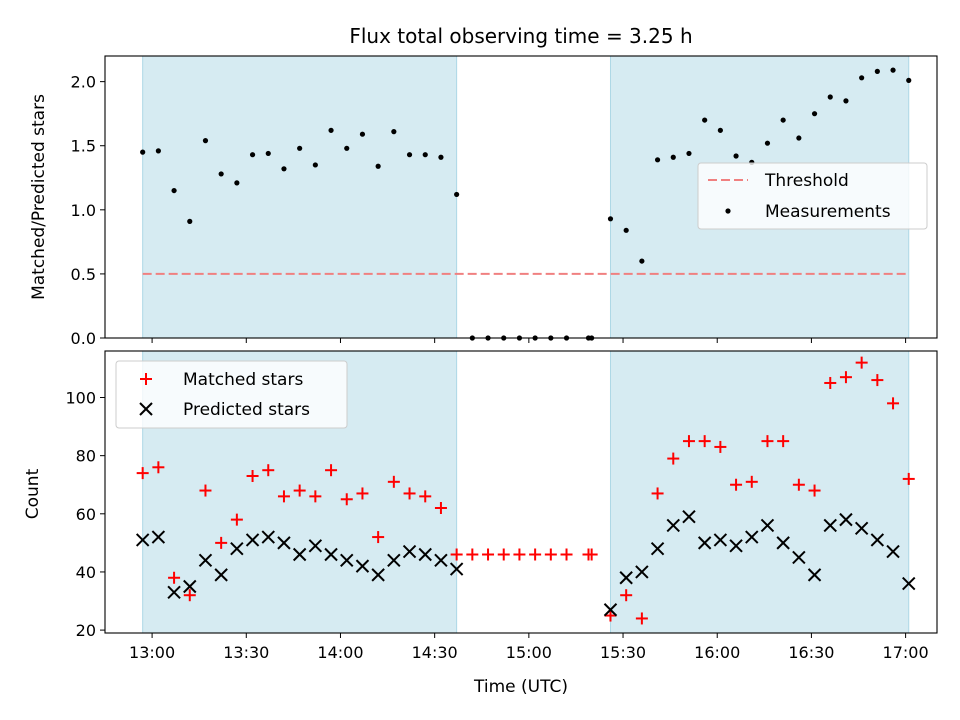 This screenshot has height=720, width=960. What do you see at coordinates (83, 338) in the screenshot?
I see `top-y-tick-label: 0.0` at bounding box center [83, 338].